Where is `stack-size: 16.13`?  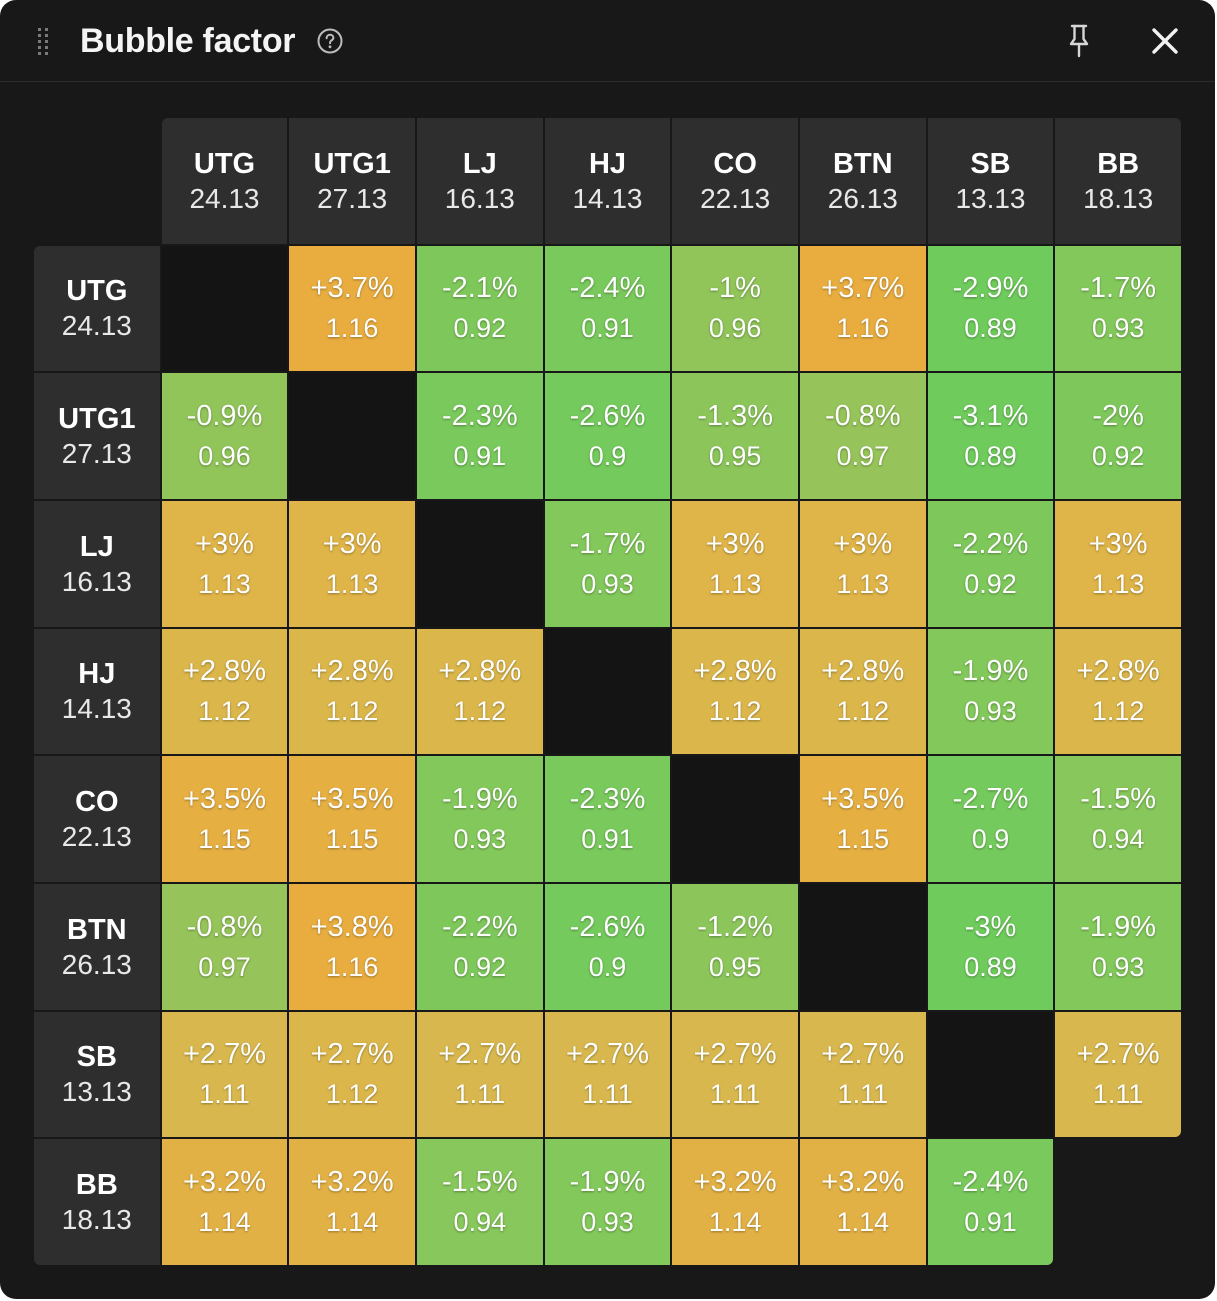 stack-size: 16.13 is located at coordinates (96, 581).